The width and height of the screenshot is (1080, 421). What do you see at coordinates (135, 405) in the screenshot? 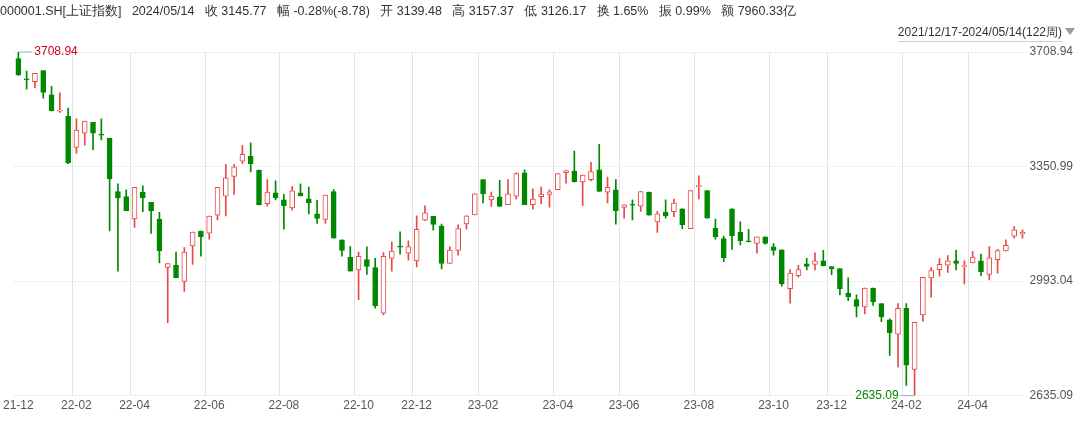
I see `x-tick-label: 22-04` at bounding box center [135, 405].